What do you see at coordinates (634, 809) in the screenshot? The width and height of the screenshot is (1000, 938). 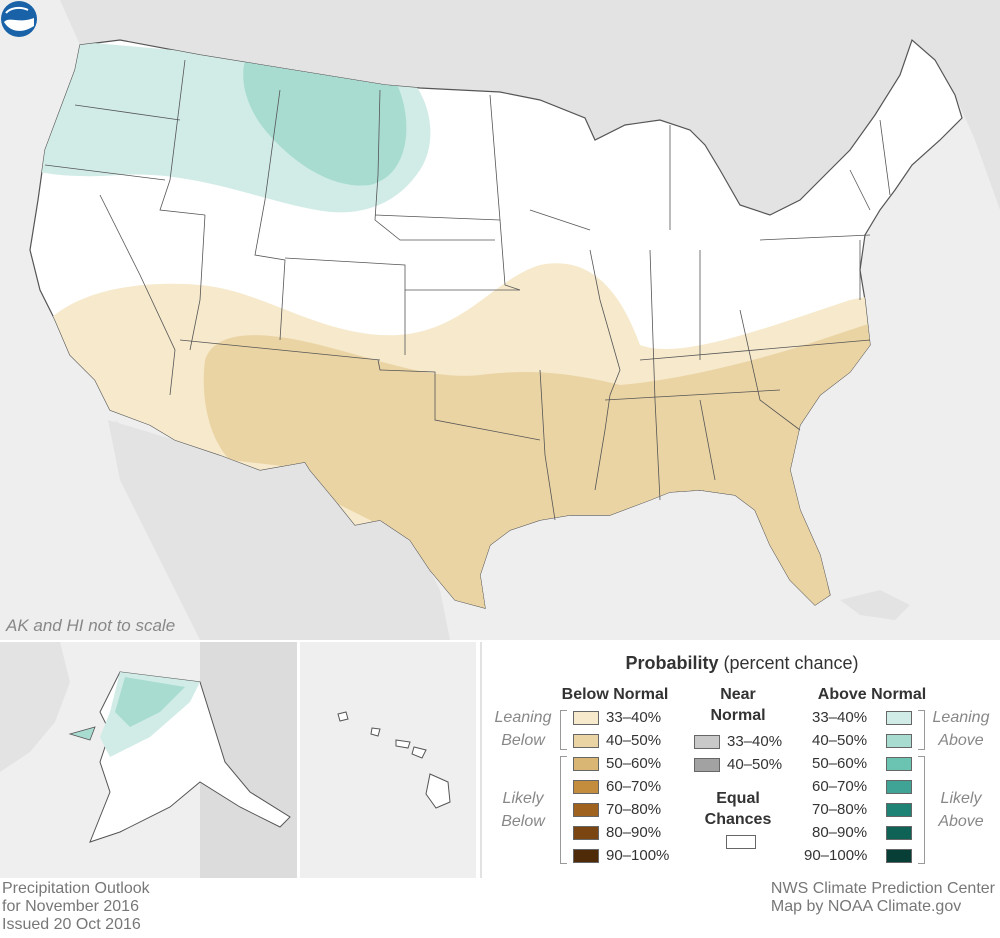 I see `below-label: 70–80%` at bounding box center [634, 809].